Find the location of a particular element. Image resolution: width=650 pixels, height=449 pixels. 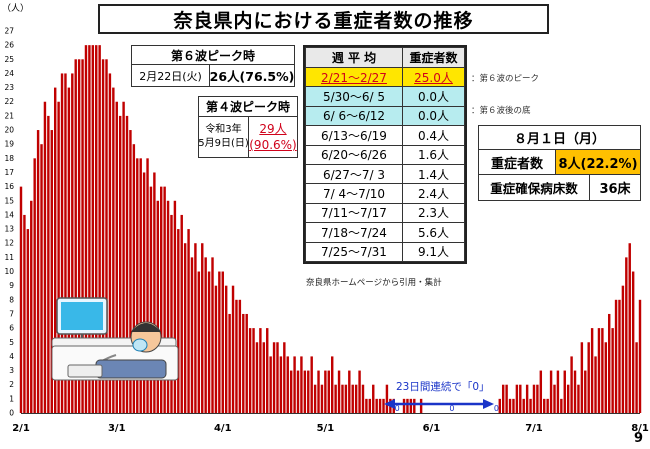

y-tick-label: 11 is located at coordinates (9, 257).